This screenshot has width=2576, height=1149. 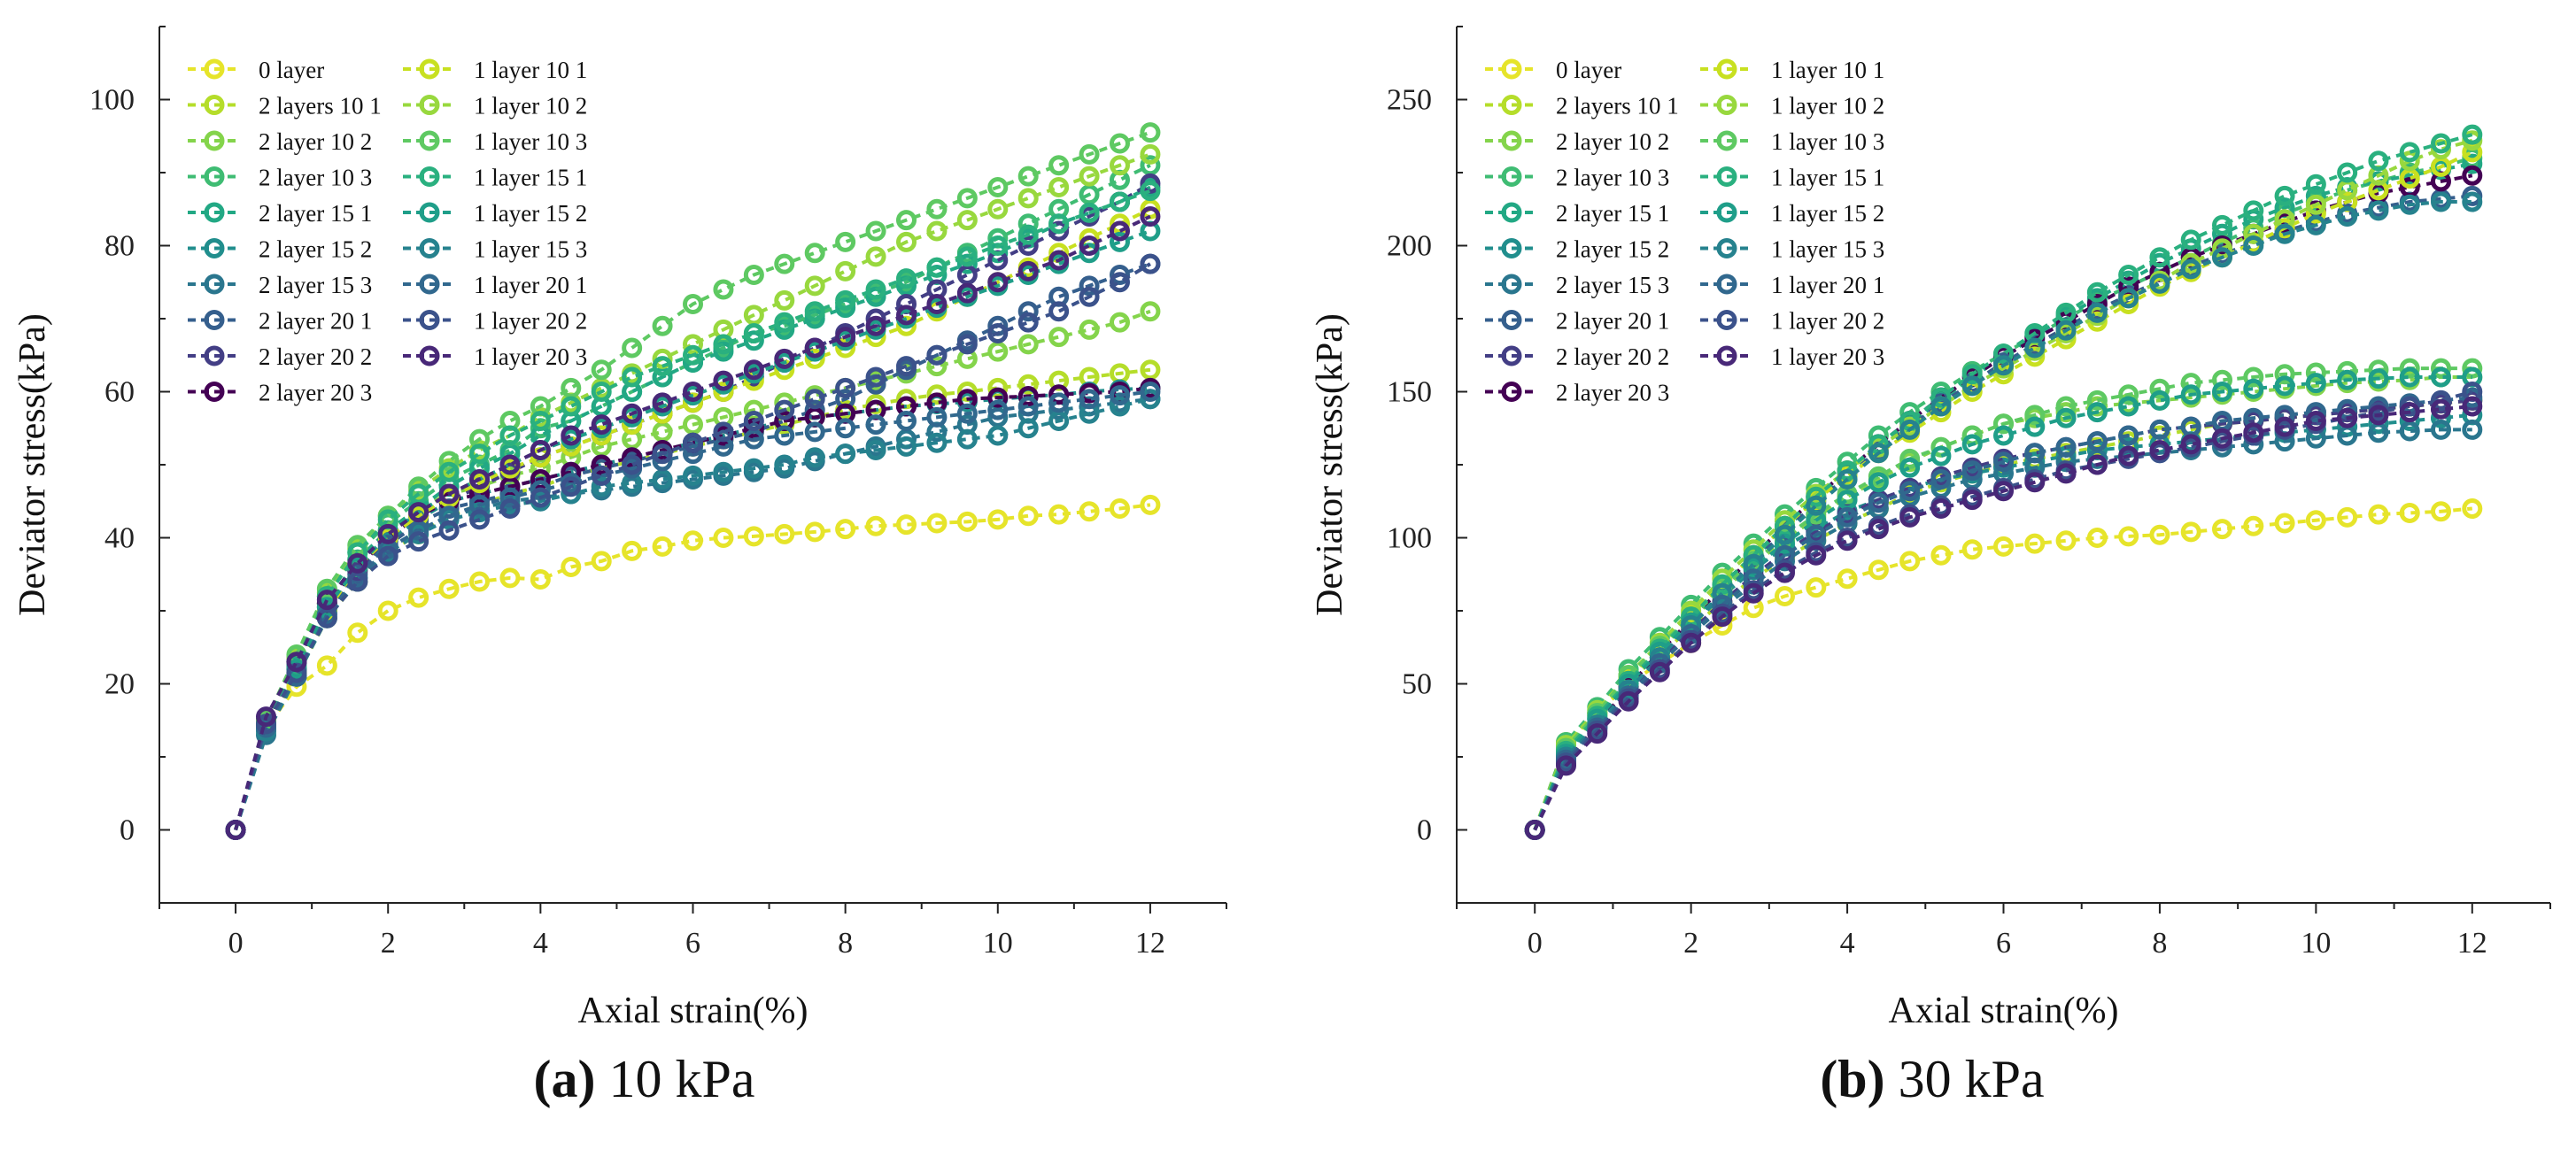 I want to click on legend-label: 1 layer 15 3, so click(x=530, y=249).